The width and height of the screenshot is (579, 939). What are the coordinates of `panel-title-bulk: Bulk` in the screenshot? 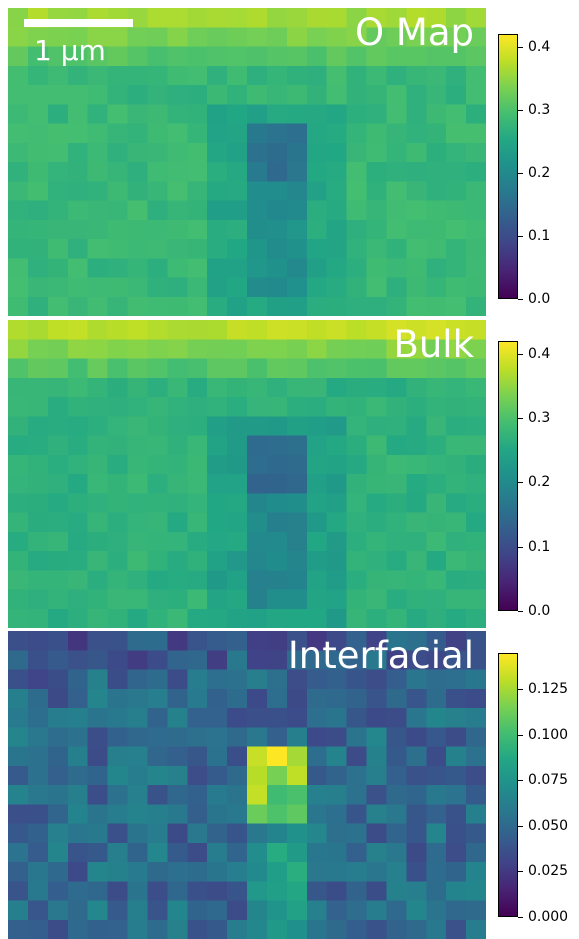 It's located at (433, 344).